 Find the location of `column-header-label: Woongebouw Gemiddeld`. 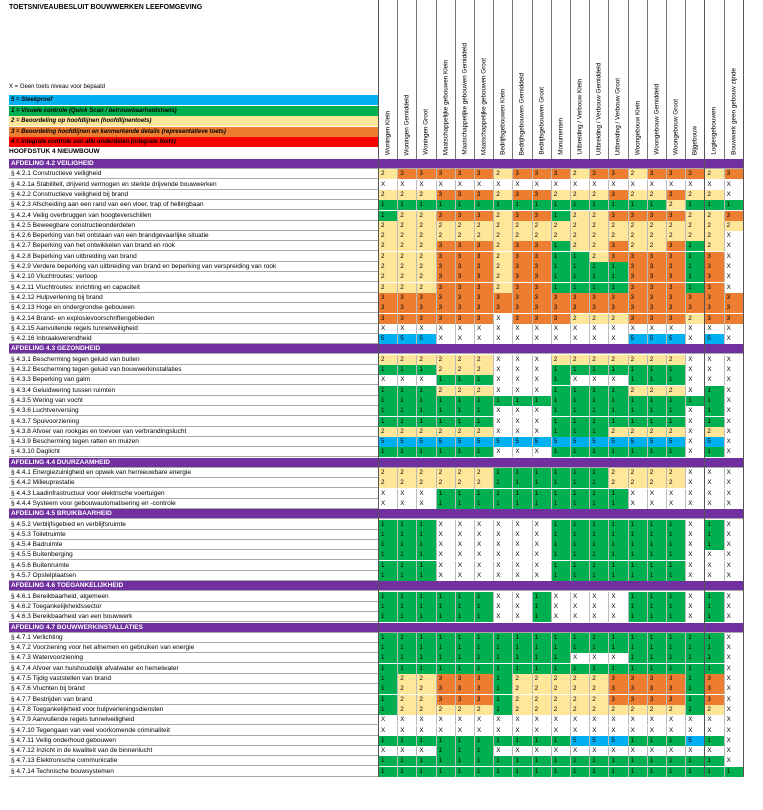

column-header-label: Woongebouw Gemiddeld is located at coordinates (657, 119).